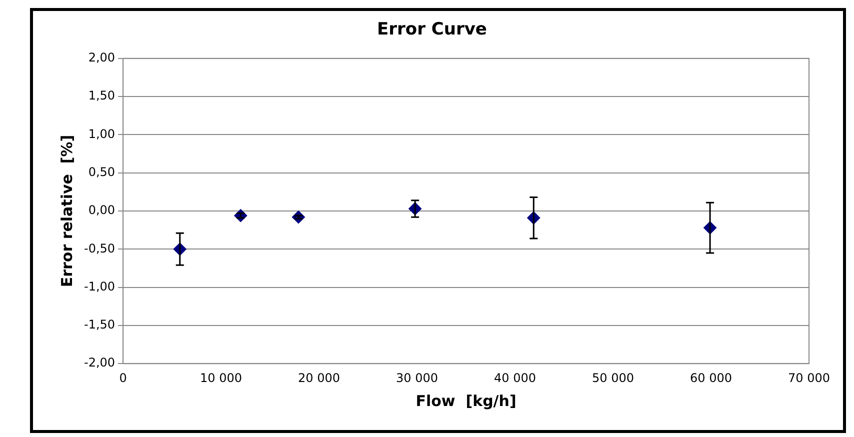 This screenshot has width=854, height=437. What do you see at coordinates (466, 401) in the screenshot?
I see `x-axis-title: Flow [kg/h]` at bounding box center [466, 401].